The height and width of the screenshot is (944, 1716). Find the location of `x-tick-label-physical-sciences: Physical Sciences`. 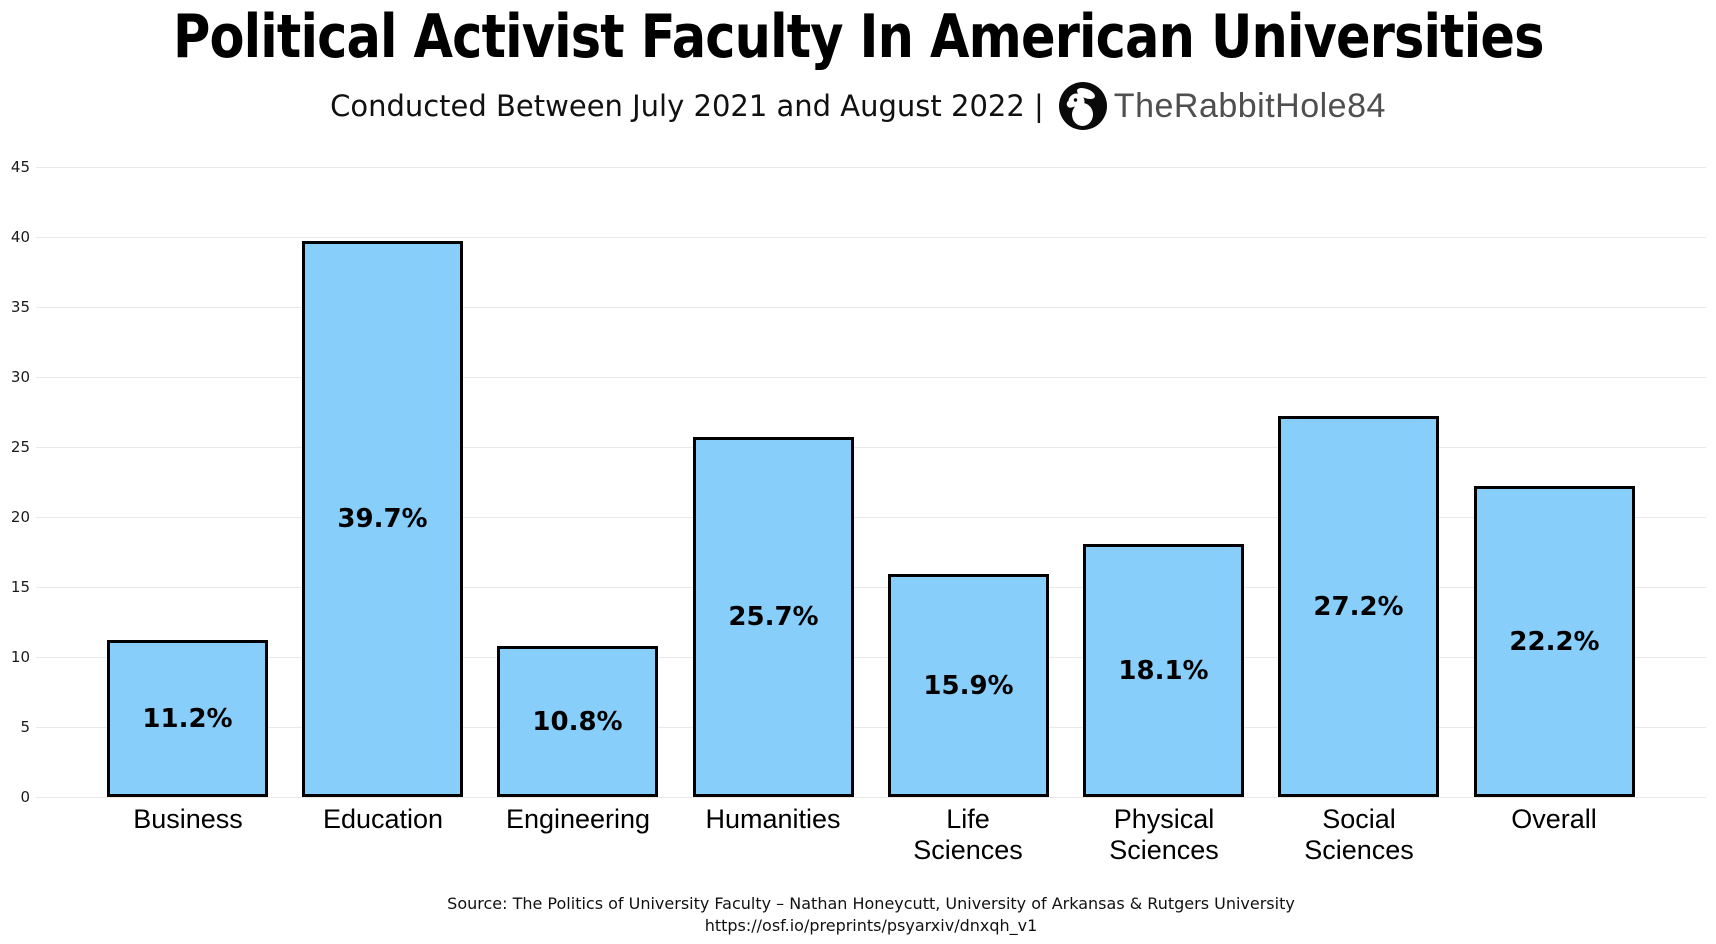

x-tick-label-physical-sciences: Physical Sciences is located at coordinates (1164, 834).